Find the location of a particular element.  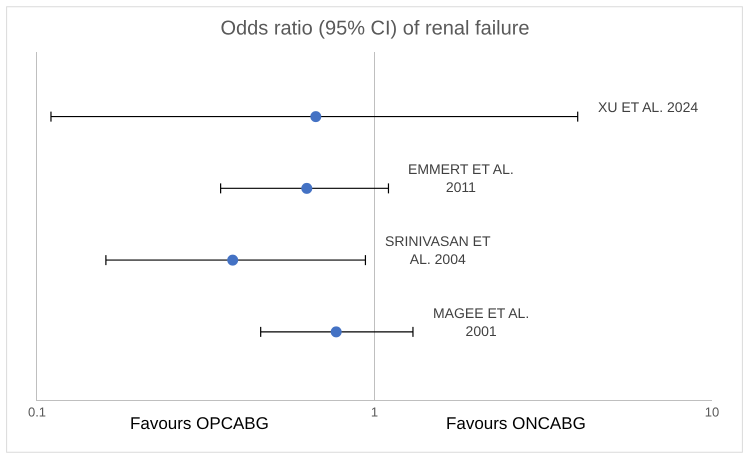

x-tick-label: 10 is located at coordinates (712, 412).